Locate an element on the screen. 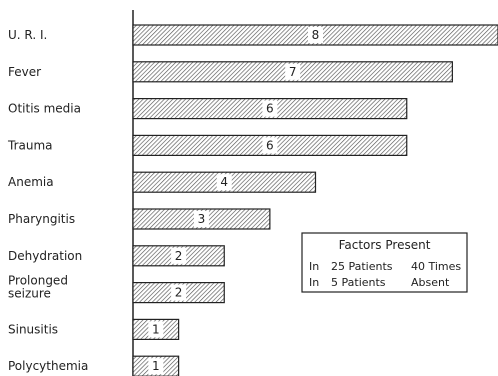 This screenshot has width=498, height=376. bar-value-label-1: 7 is located at coordinates (293, 72).